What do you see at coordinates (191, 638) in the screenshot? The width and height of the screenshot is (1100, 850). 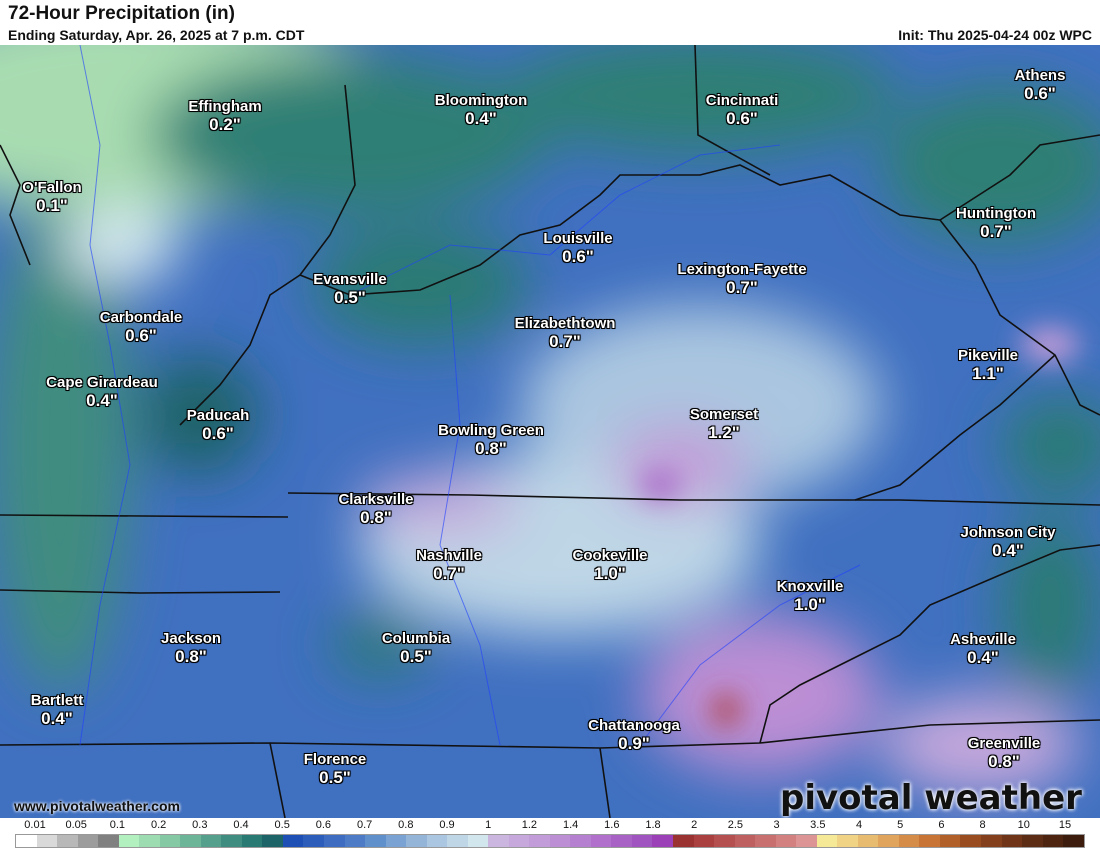 I see `city-name: Jackson` at bounding box center [191, 638].